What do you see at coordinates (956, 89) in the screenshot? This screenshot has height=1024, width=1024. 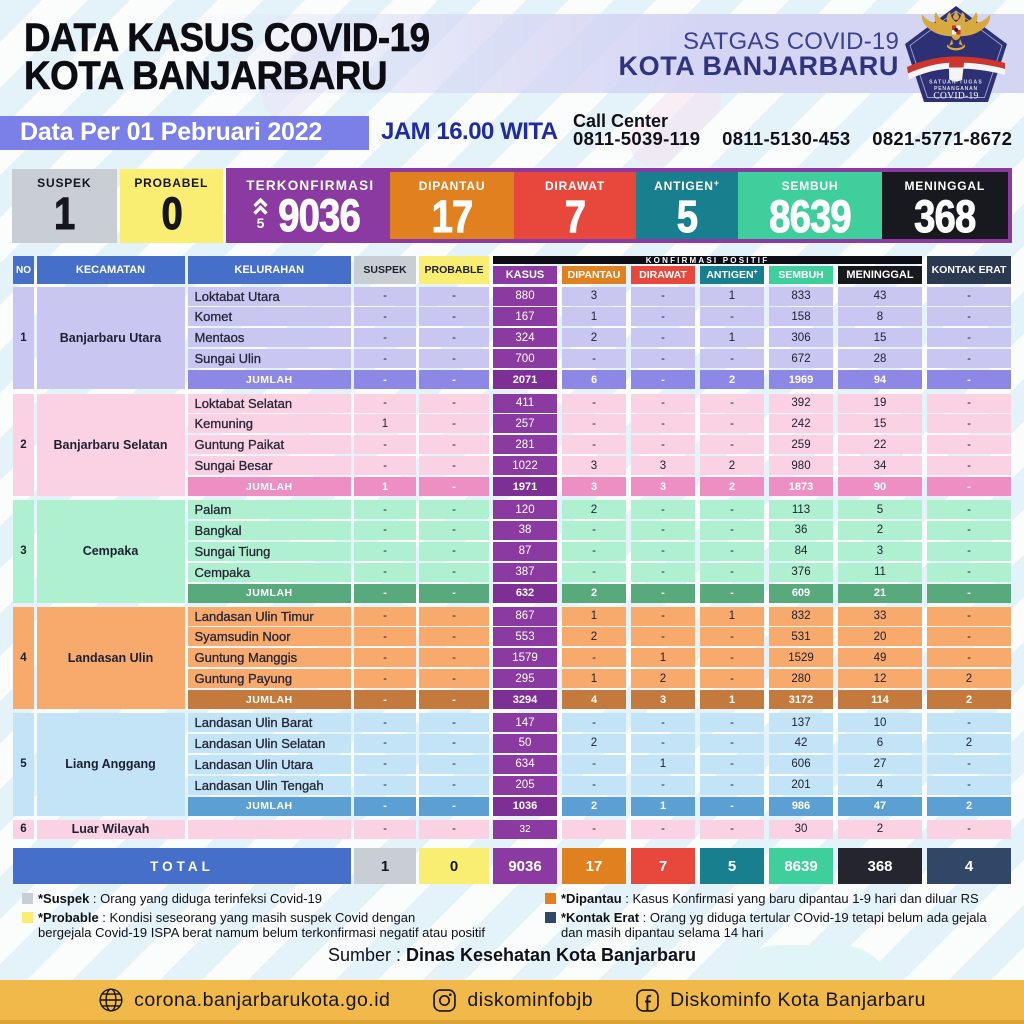 I see `svg-text: PENANGANAN` at bounding box center [956, 89].